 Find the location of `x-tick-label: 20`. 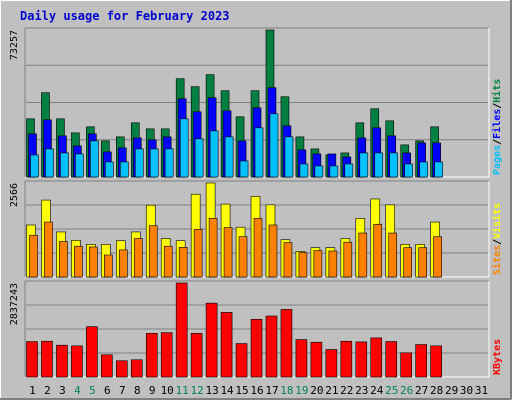

x-tick-label: 20 is located at coordinates (316, 390).